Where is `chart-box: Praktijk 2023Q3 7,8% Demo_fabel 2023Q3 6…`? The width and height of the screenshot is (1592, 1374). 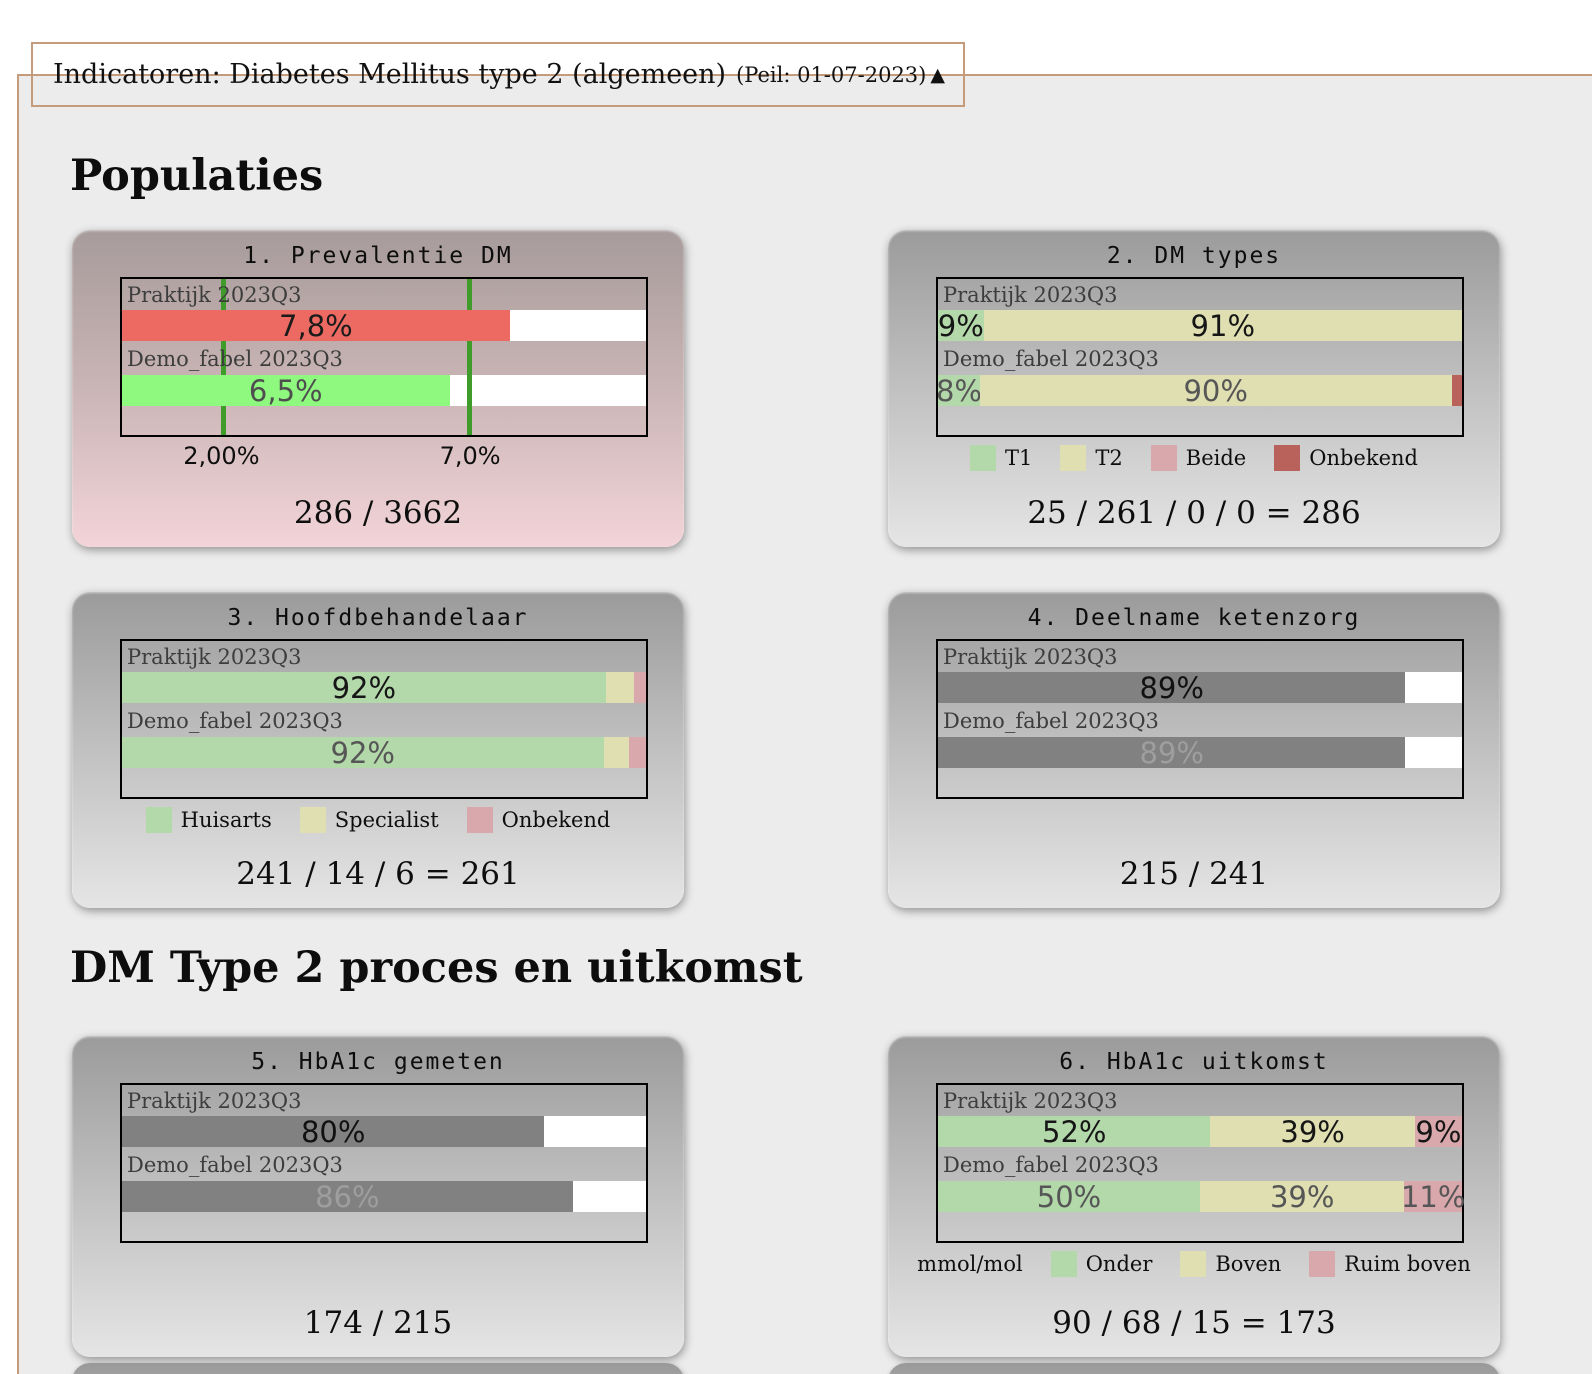
chart-box: Praktijk 2023Q3 7,8% Demo_fabel 2023Q3 6… is located at coordinates (384, 357).